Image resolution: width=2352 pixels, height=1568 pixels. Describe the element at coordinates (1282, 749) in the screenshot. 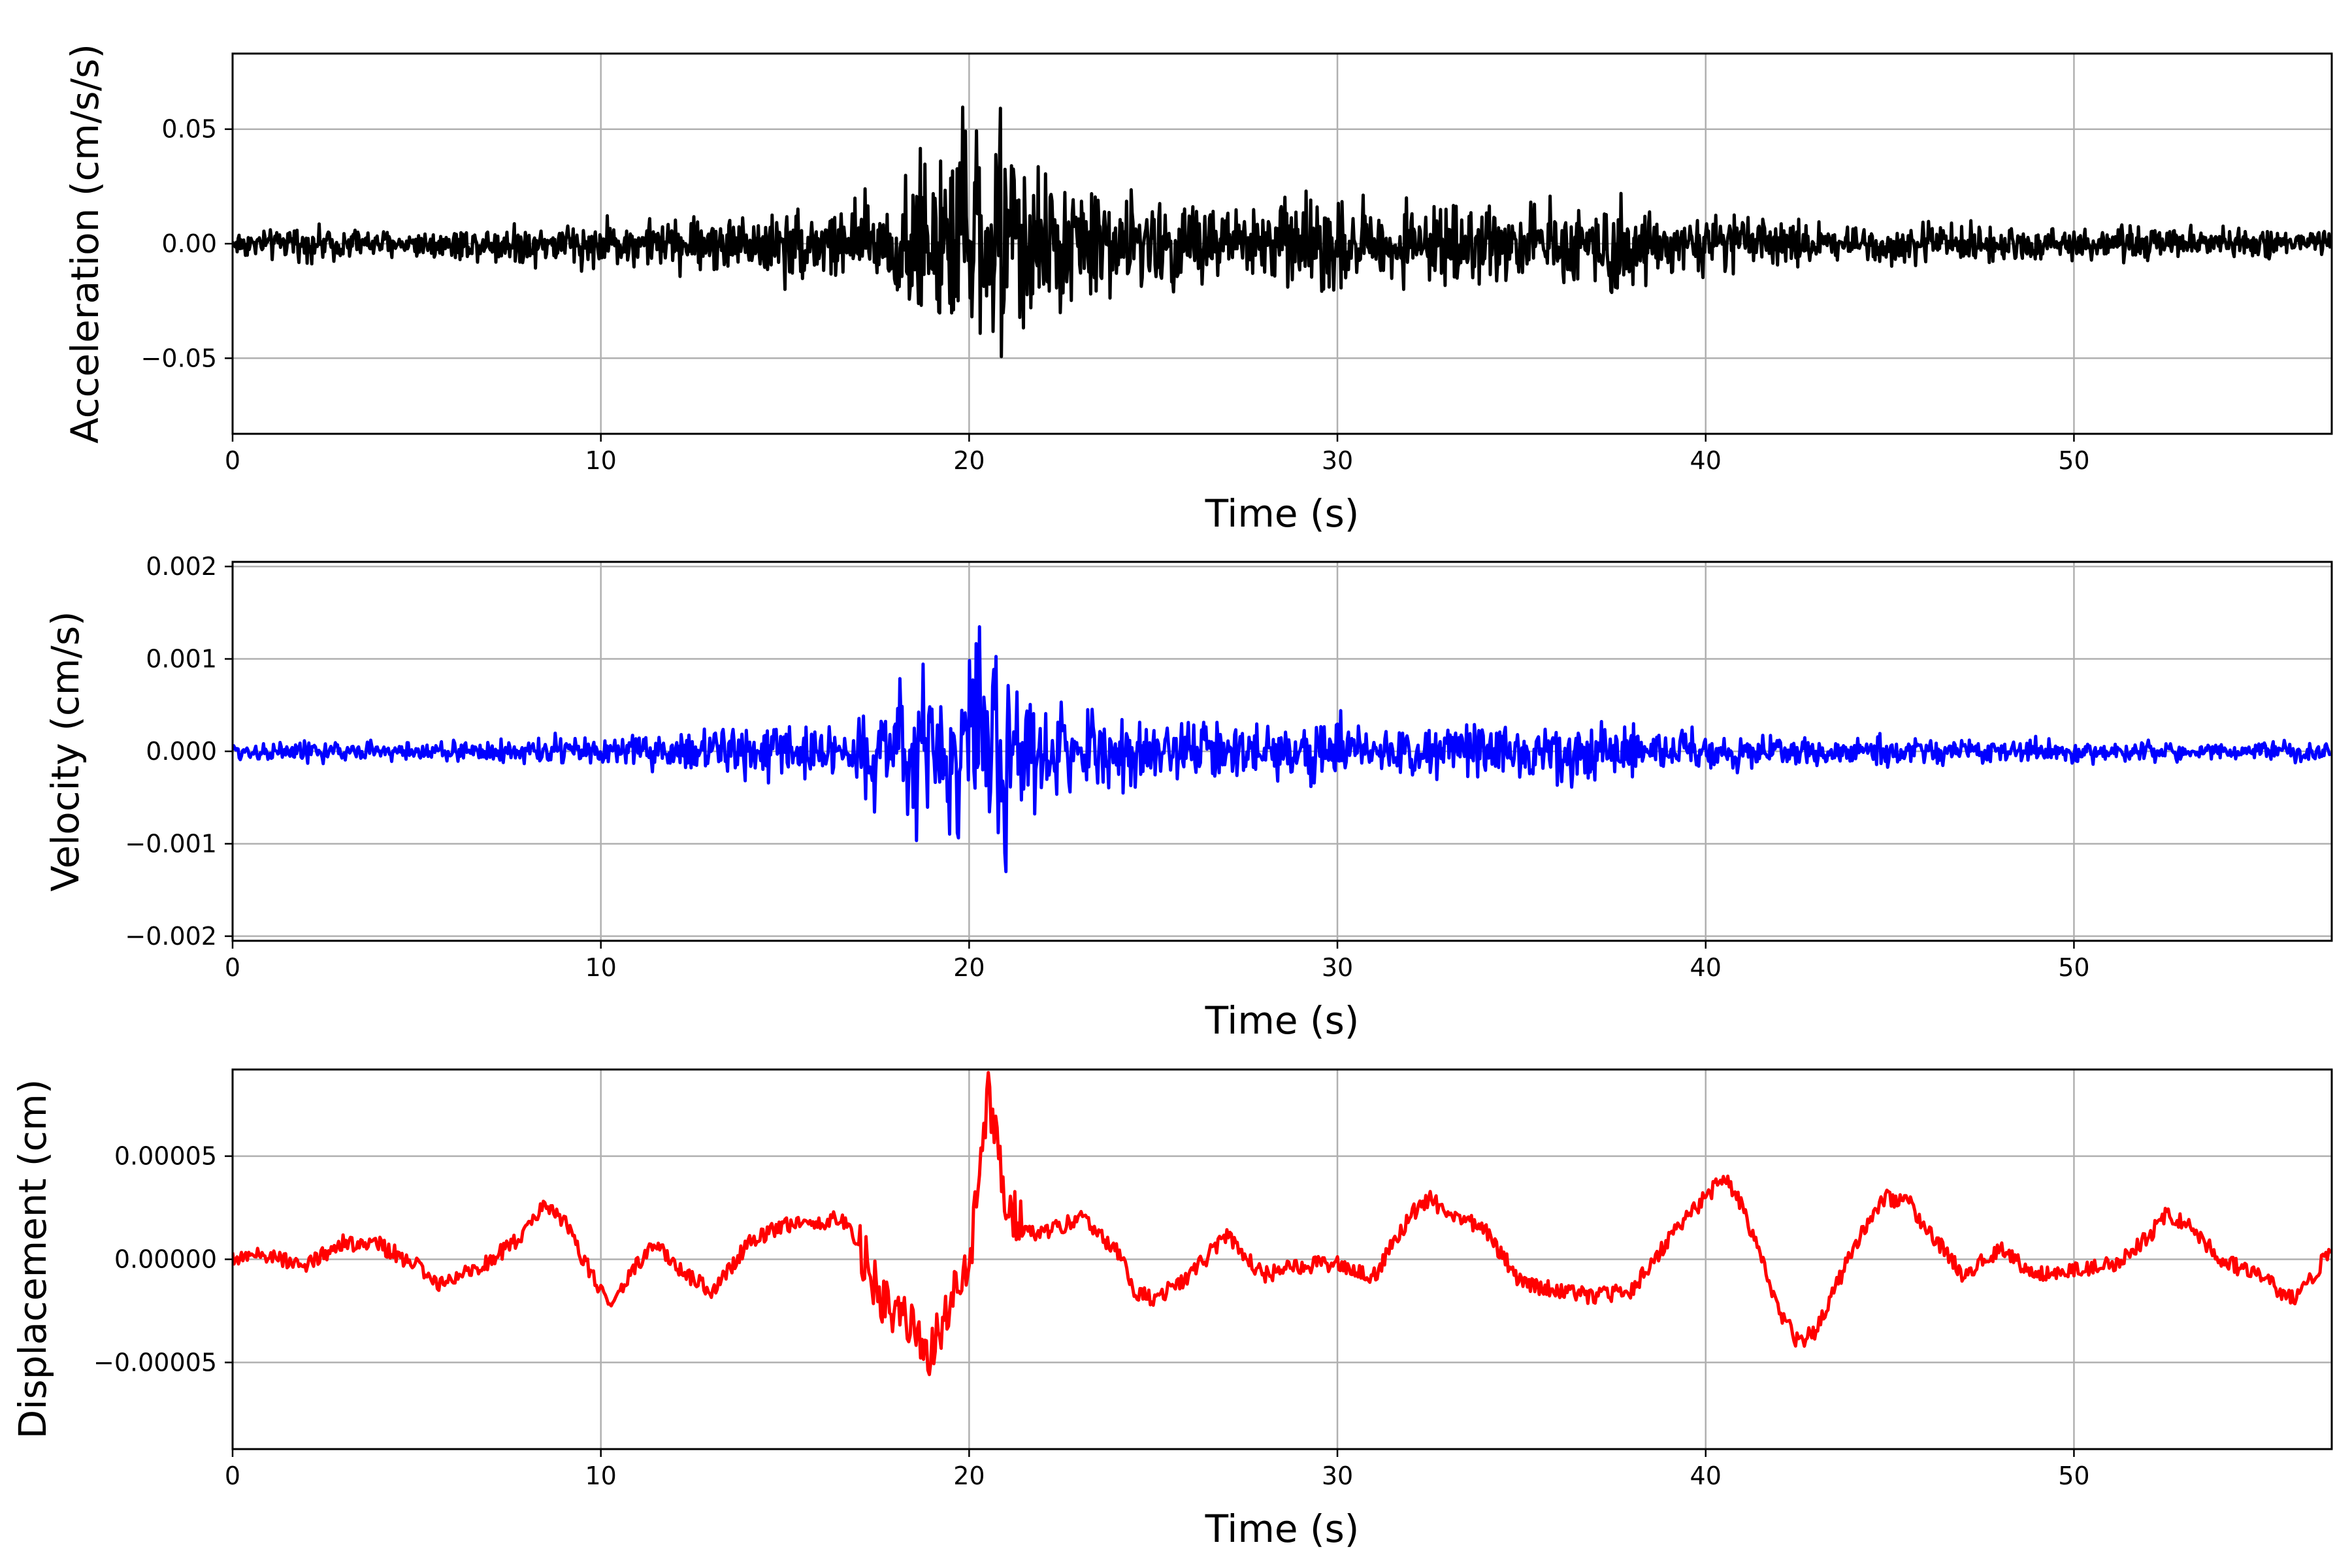

I see `velocity-series-line` at that location.